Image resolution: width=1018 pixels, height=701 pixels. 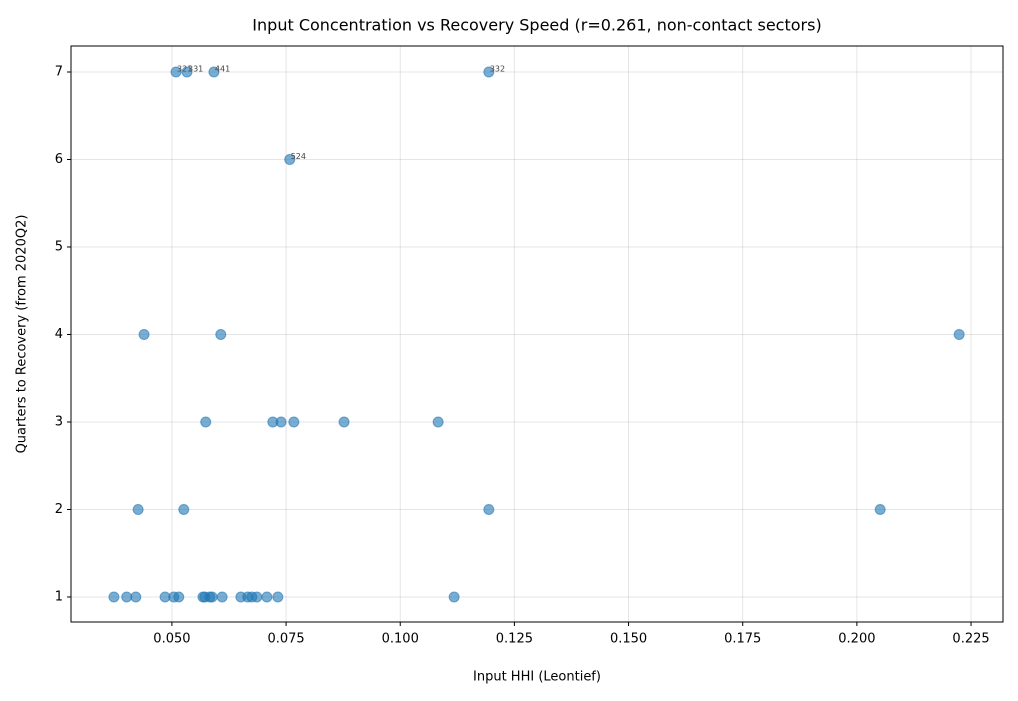 I want to click on y-axis-label: Quarters to Recovery (from 2020Q2), so click(x=22, y=334).